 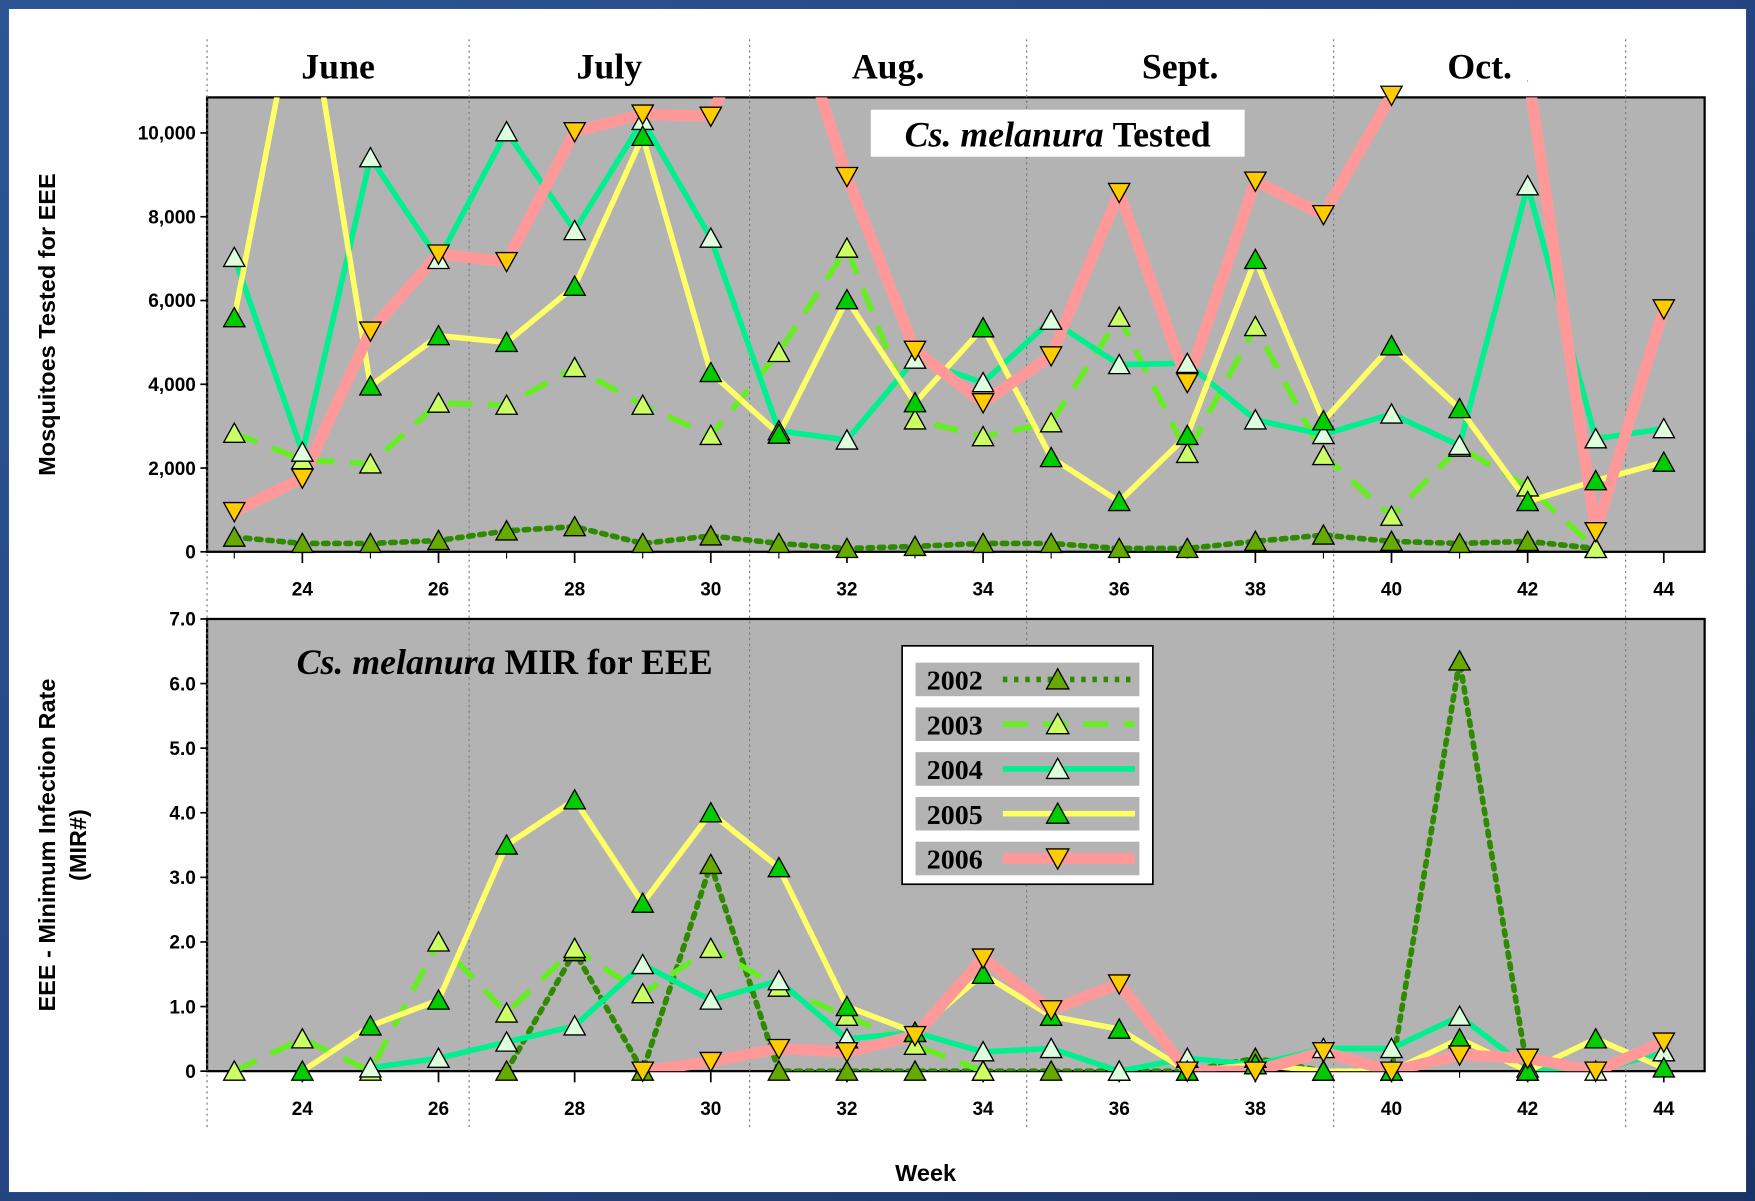 I want to click on legend-label: 2003, so click(x=955, y=725).